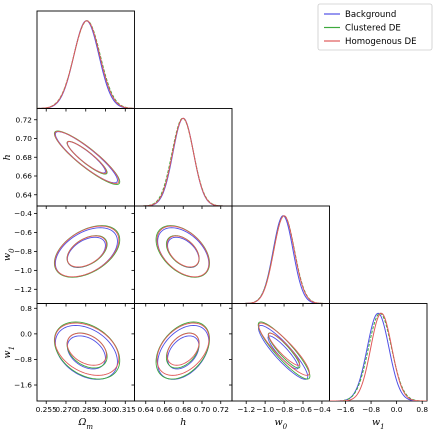 The width and height of the screenshot is (436, 436). What do you see at coordinates (221, 409) in the screenshot?
I see `x-tick-label: 0.72` at bounding box center [221, 409].